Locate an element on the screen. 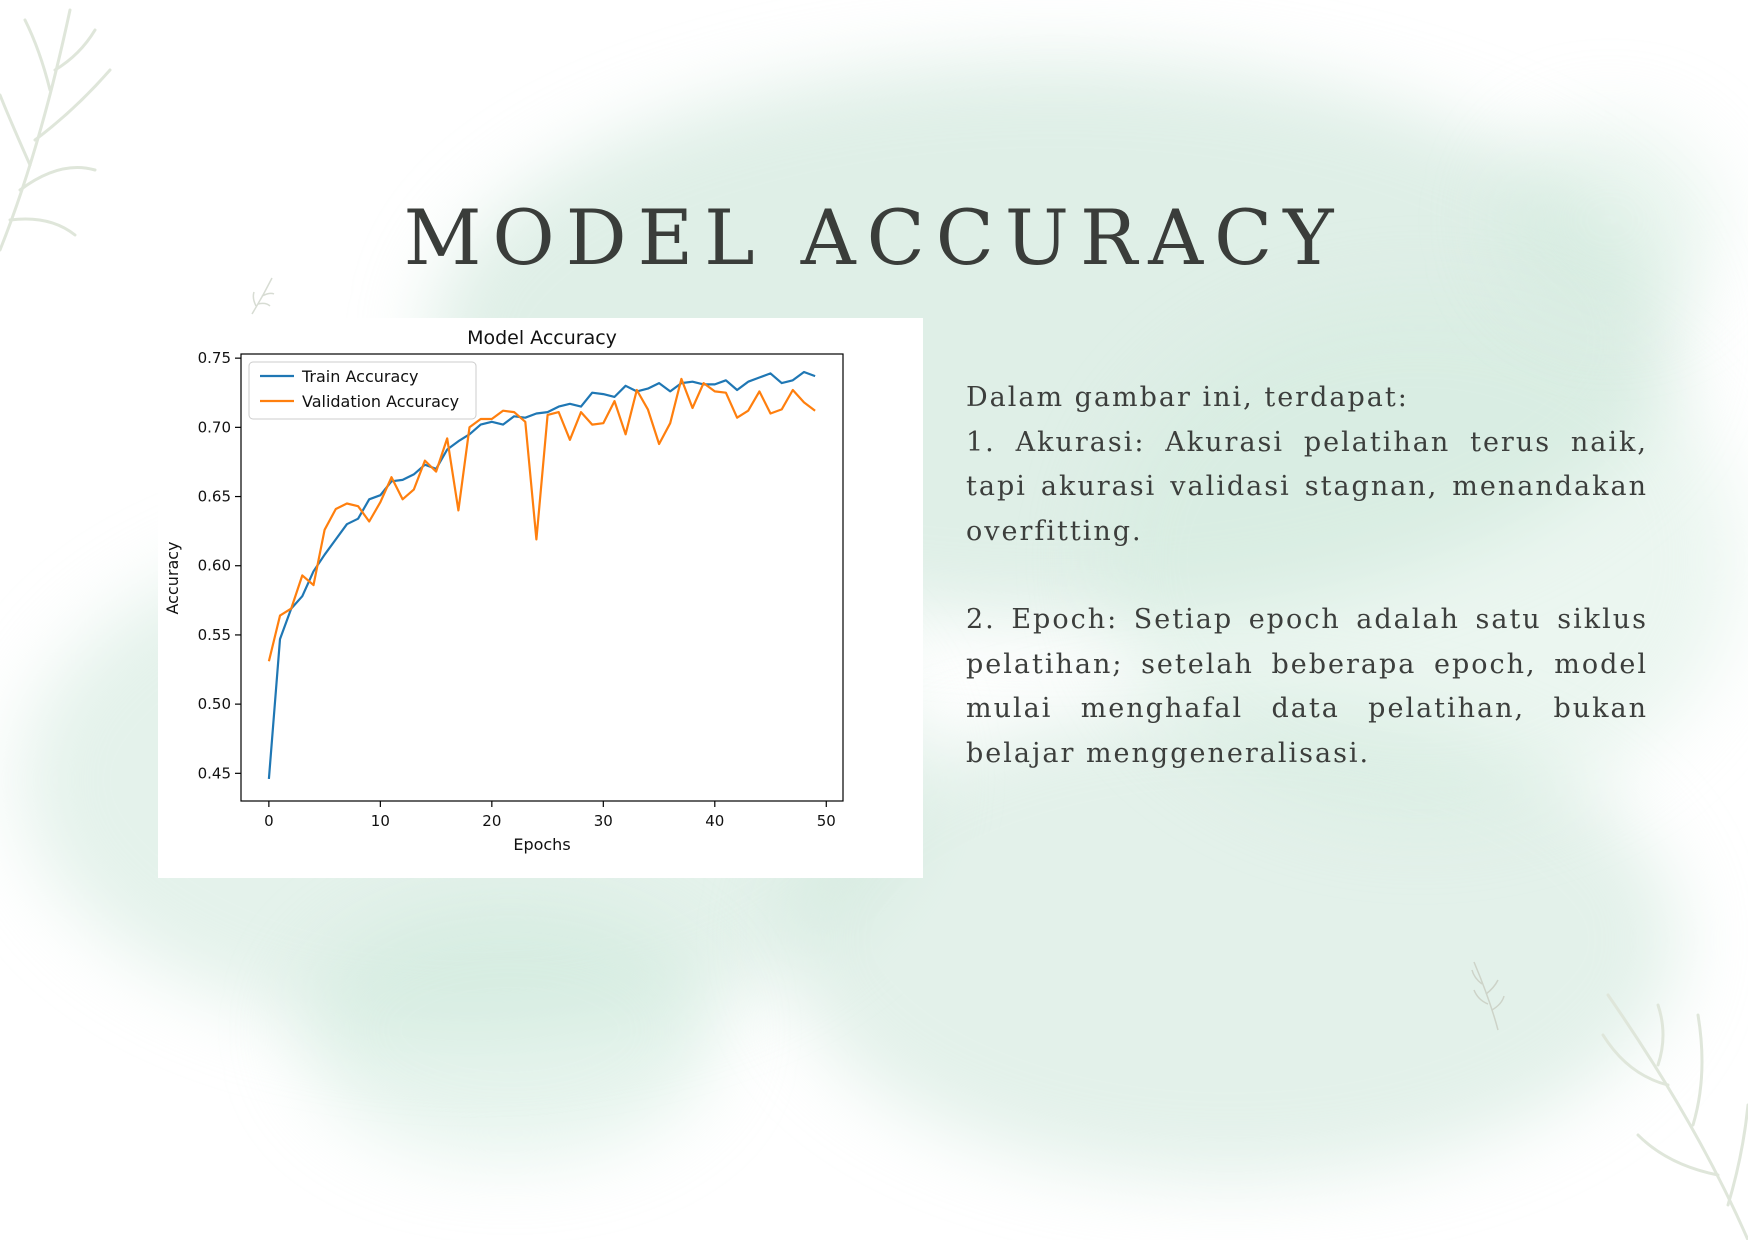 This screenshot has width=1748, height=1240. legend-label-validation: Validation Accuracy is located at coordinates (380, 401).